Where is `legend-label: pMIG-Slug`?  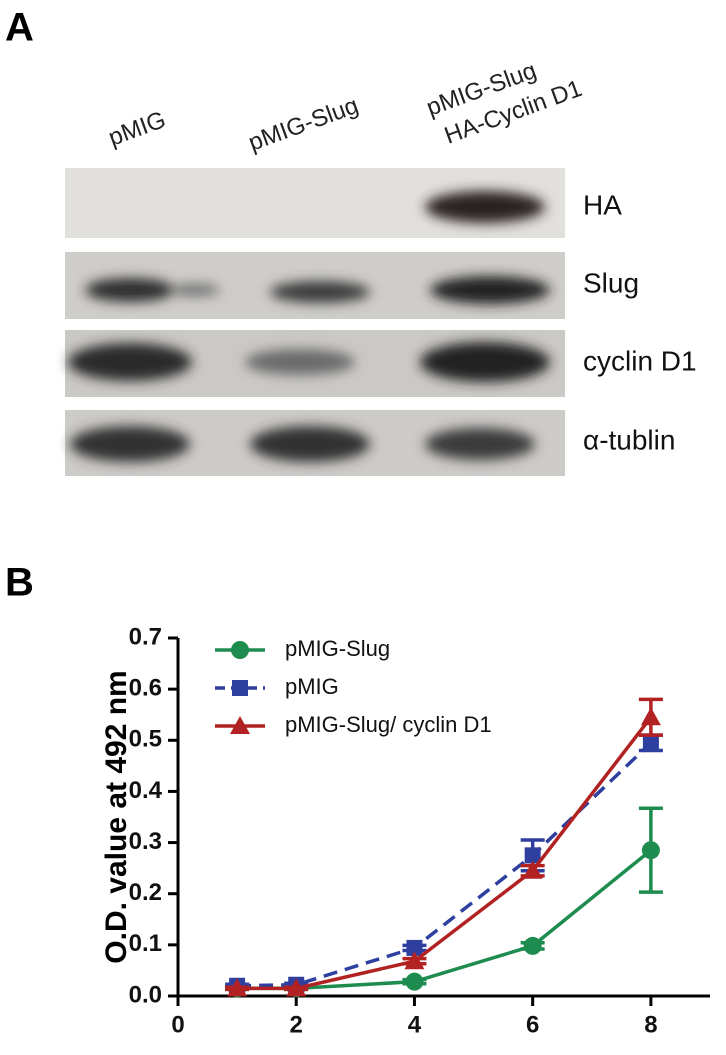
legend-label: pMIG-Slug is located at coordinates (337, 648).